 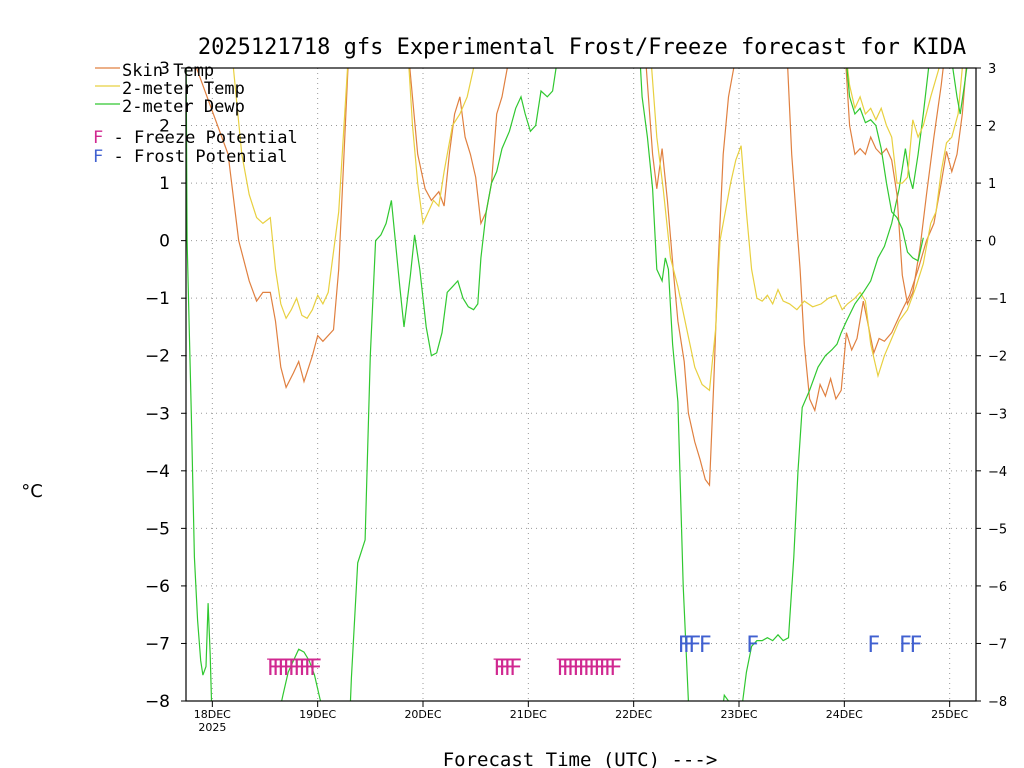 What do you see at coordinates (992, 127) in the screenshot?
I see `ytick-label-right-1: 2` at bounding box center [992, 127].